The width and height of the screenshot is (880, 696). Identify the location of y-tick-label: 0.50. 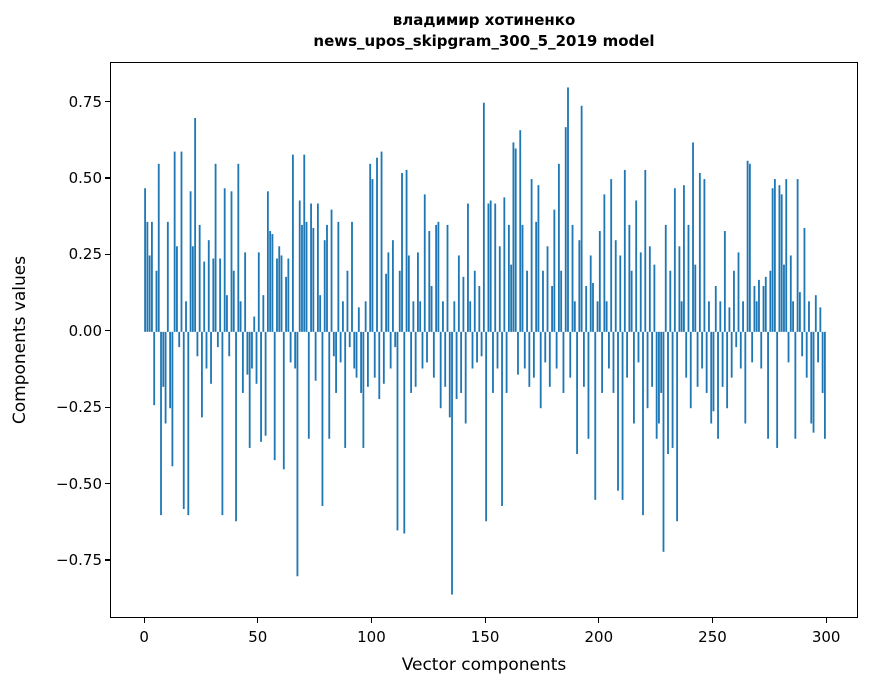
(85, 178).